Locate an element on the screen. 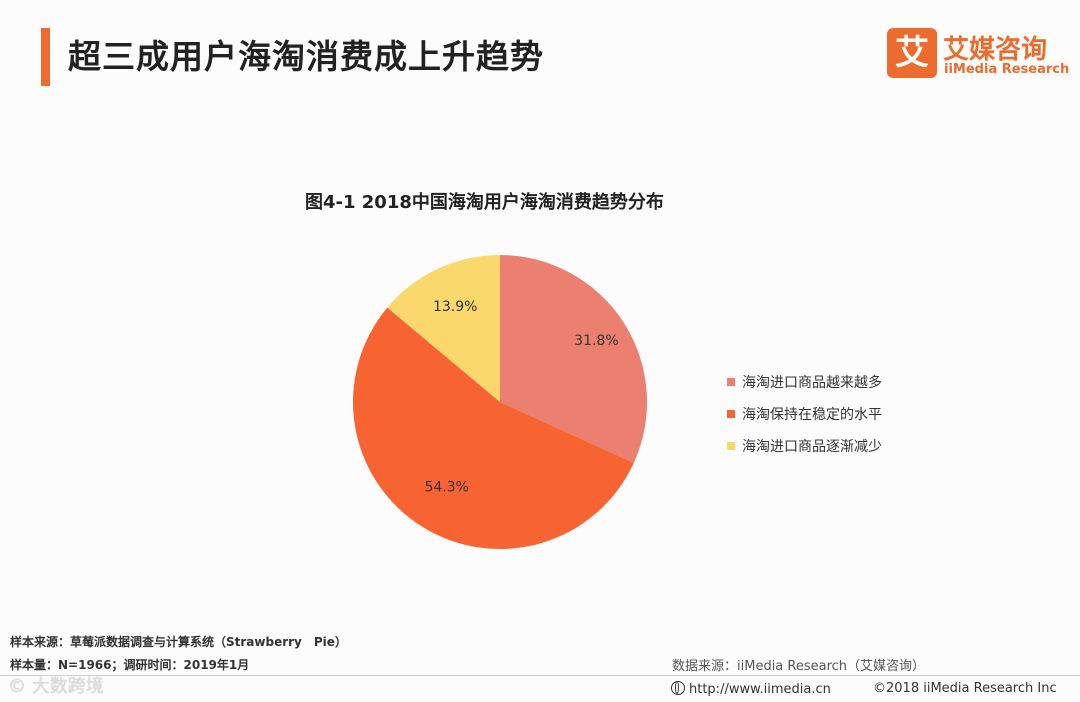 This screenshot has width=1080, height=702. logo-english-name: iiMedia Research is located at coordinates (1007, 69).